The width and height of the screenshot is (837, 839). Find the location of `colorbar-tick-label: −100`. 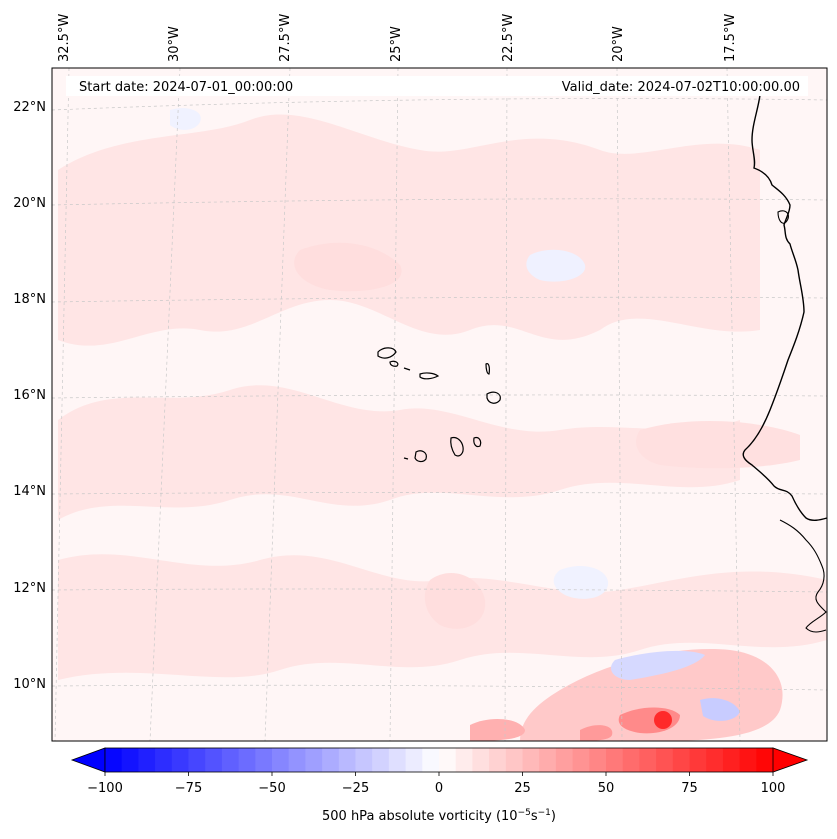

colorbar-tick-label: −100 is located at coordinates (105, 788).